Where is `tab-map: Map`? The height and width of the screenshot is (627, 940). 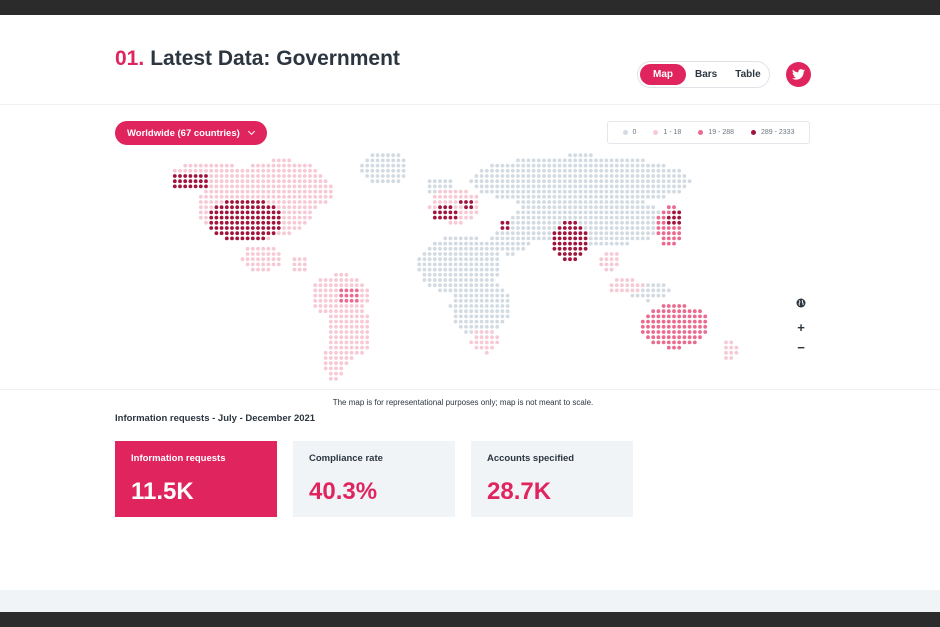 tab-map: Map is located at coordinates (663, 74).